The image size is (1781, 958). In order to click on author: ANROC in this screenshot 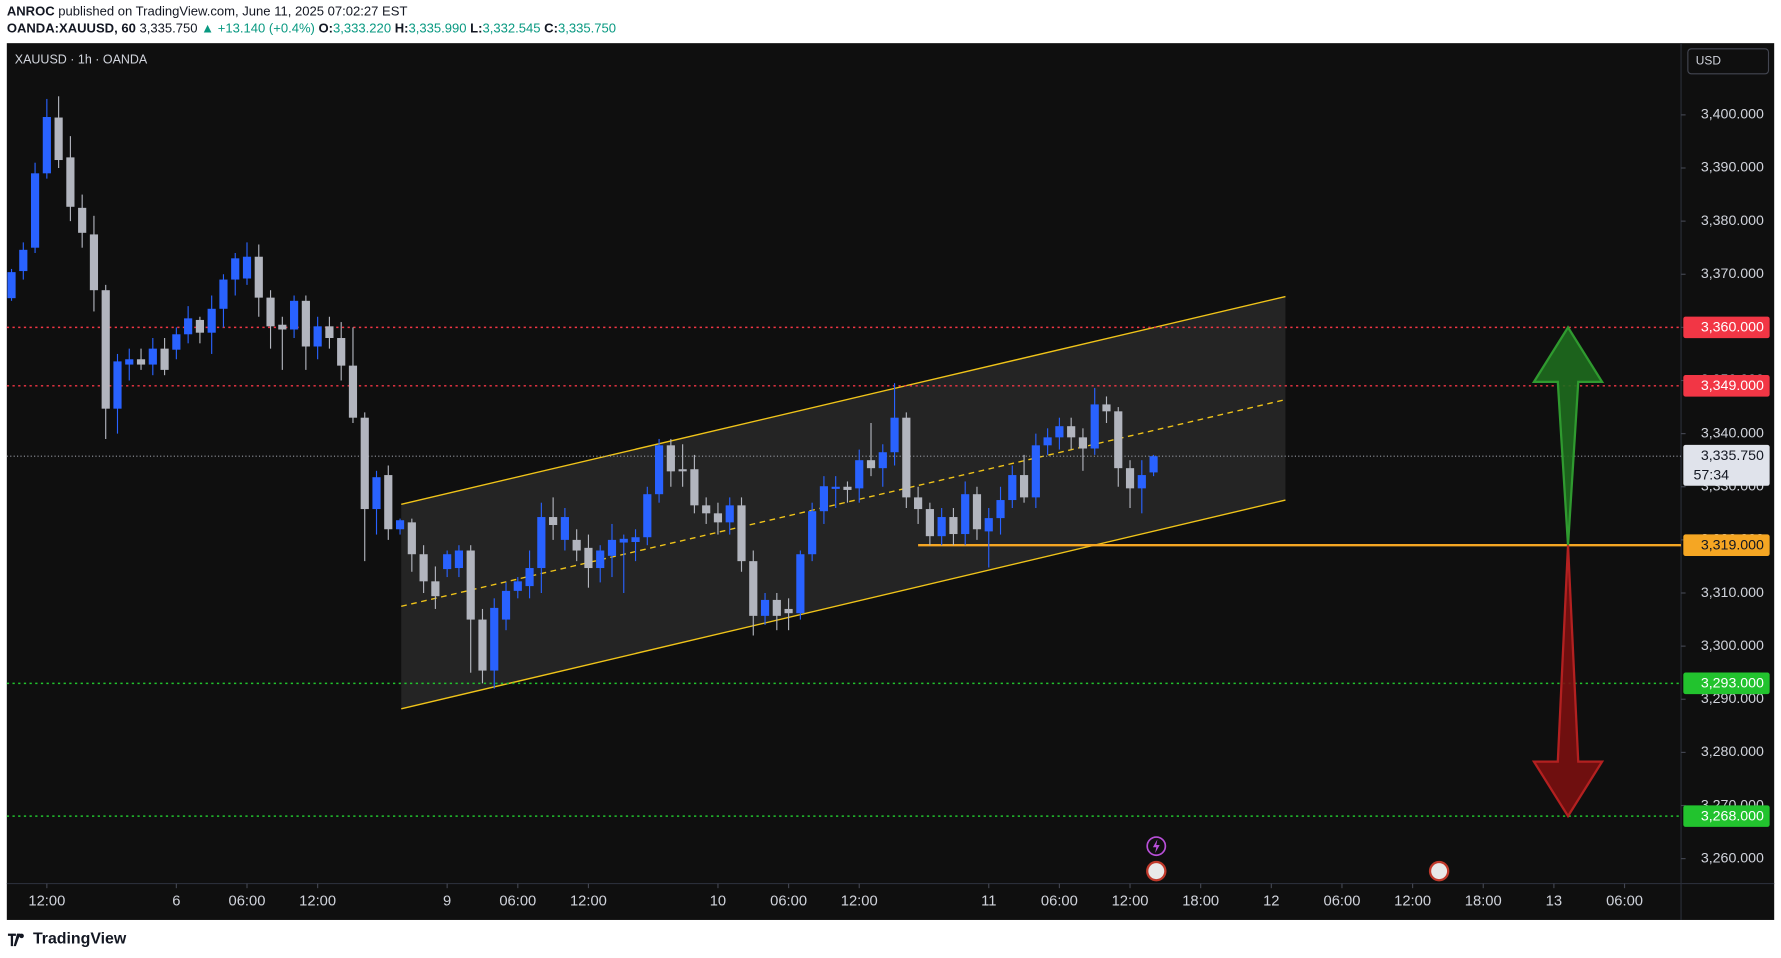, I will do `click(31, 11)`.